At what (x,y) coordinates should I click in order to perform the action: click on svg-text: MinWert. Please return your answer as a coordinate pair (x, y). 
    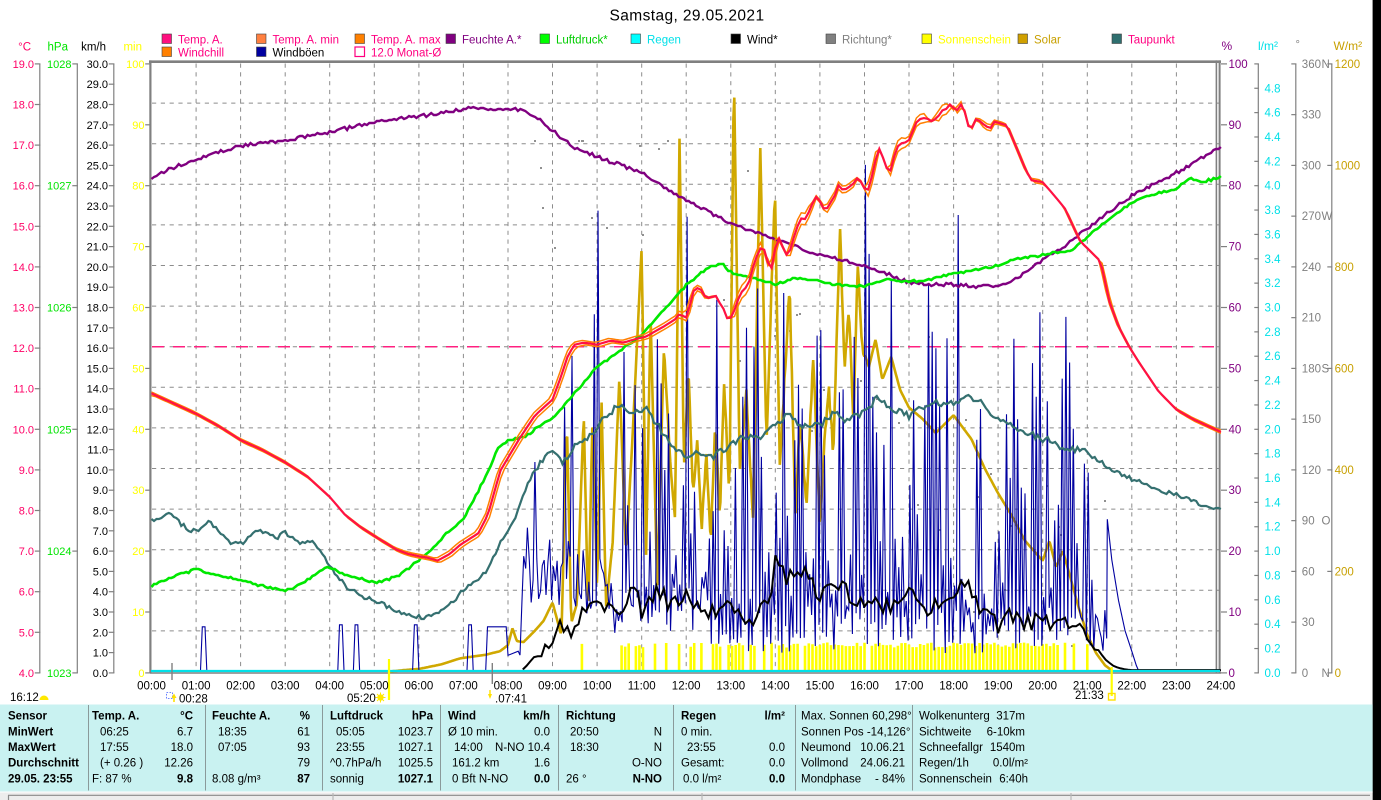
    Looking at the image, I should click on (30, 733).